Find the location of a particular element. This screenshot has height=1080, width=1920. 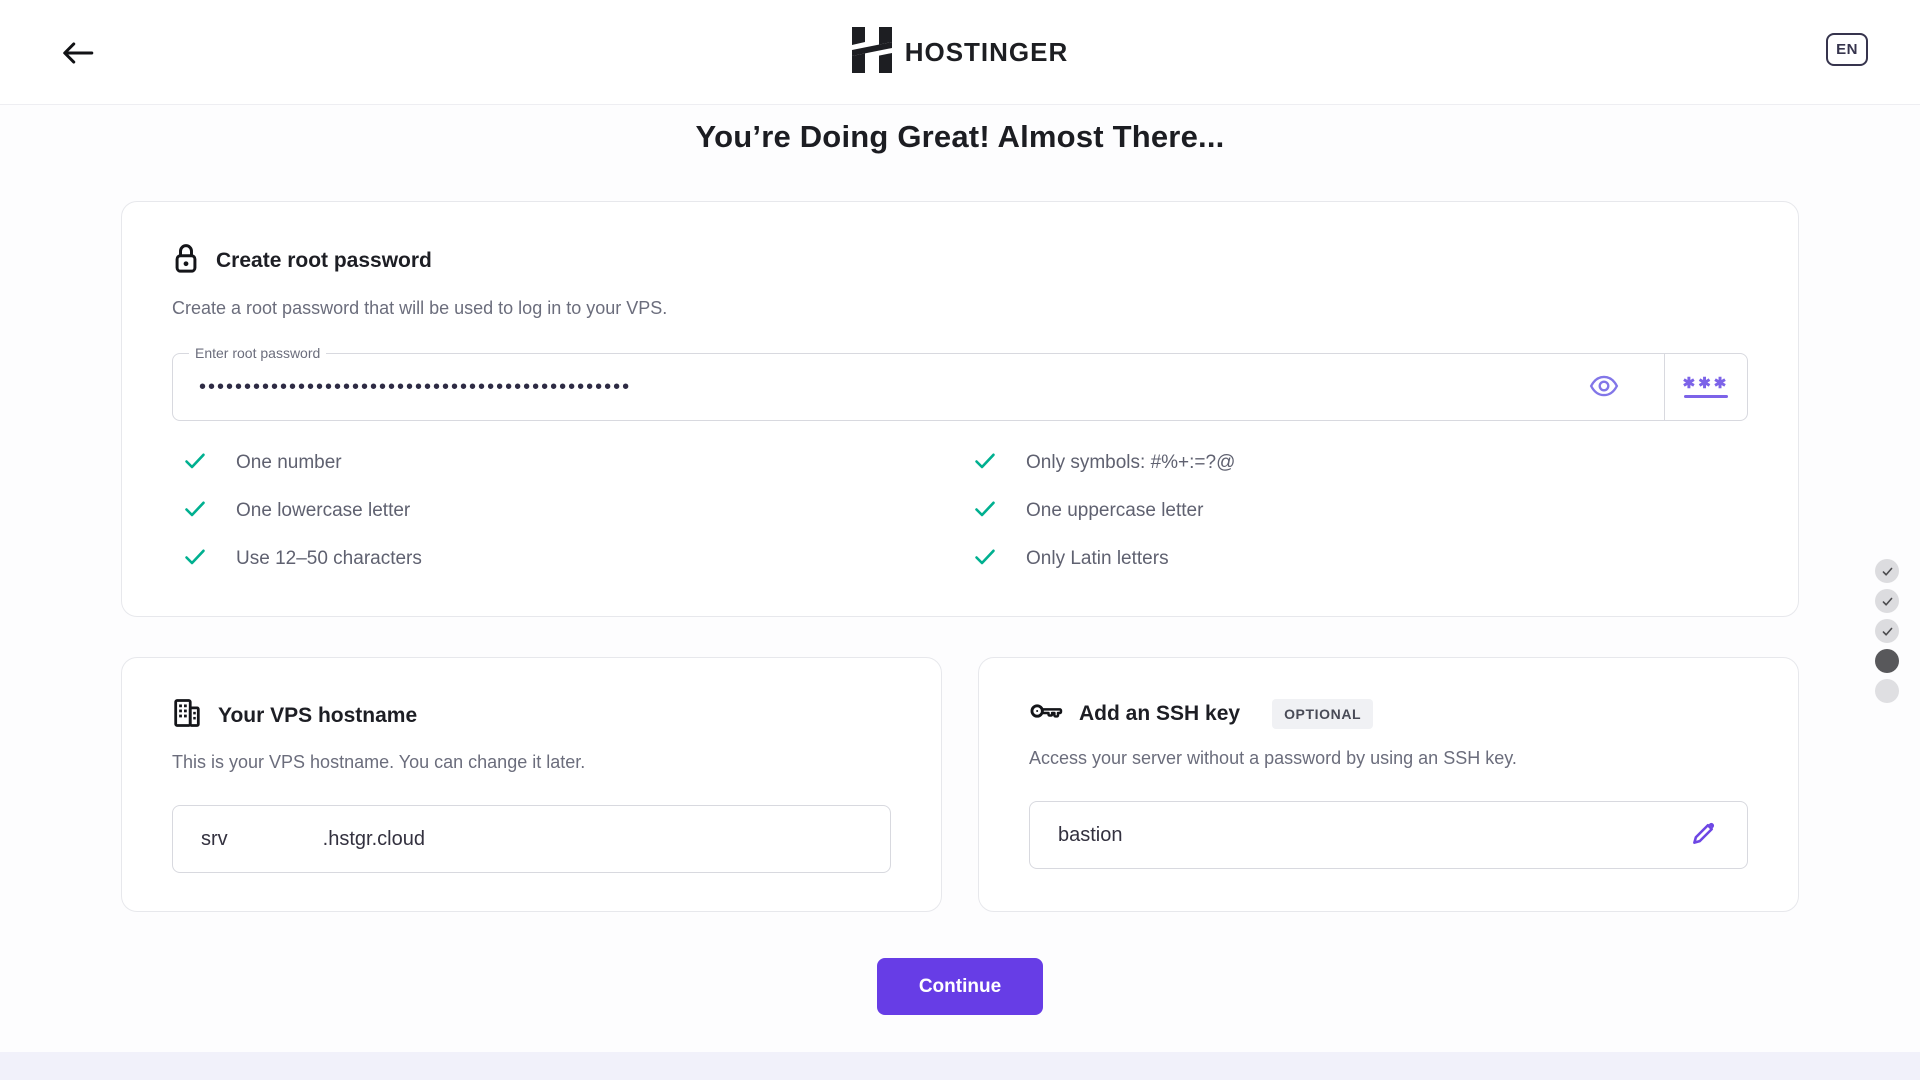

key-icon is located at coordinates (1046, 713).